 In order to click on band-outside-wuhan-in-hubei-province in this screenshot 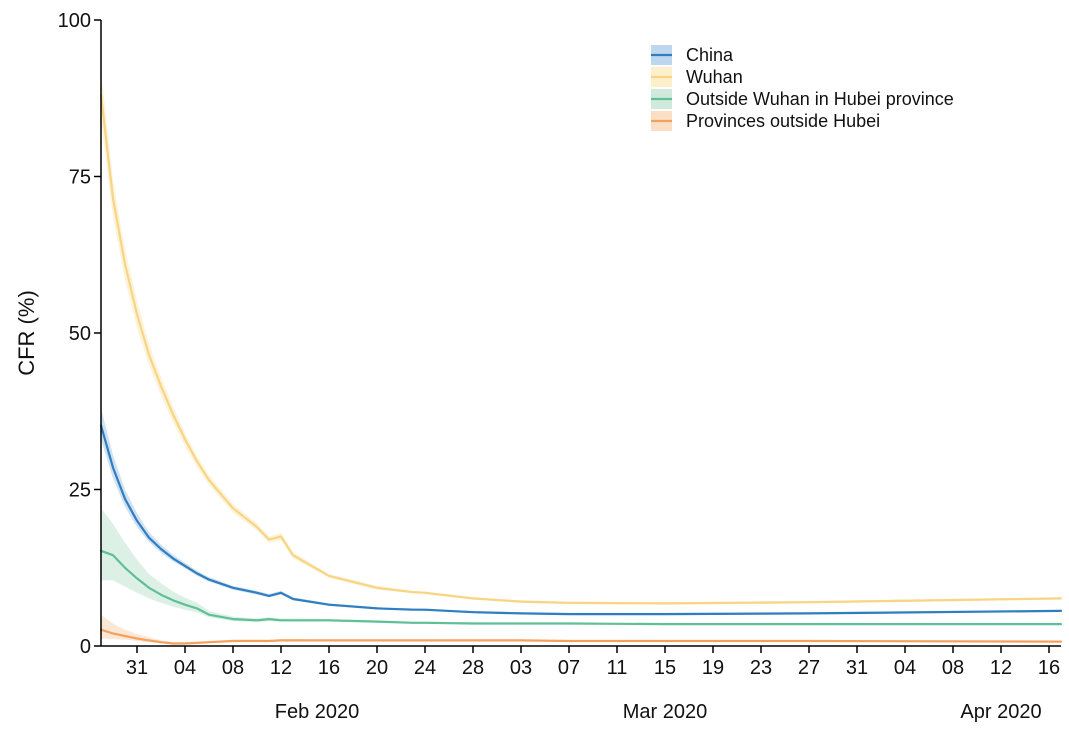, I will do `click(581, 566)`.